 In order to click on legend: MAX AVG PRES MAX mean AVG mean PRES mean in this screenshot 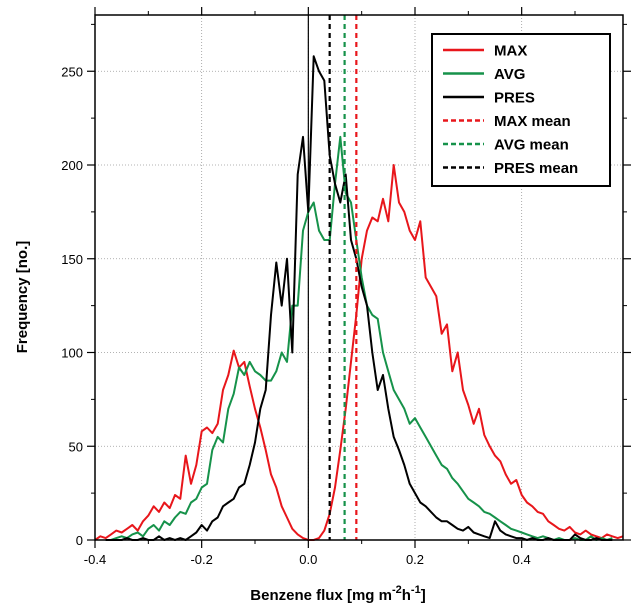, I will do `click(521, 110)`.